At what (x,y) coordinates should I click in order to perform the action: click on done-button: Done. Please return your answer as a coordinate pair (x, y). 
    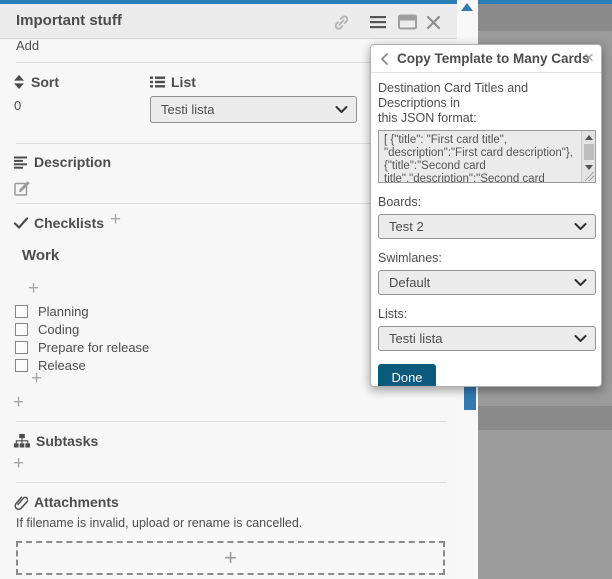
    Looking at the image, I should click on (407, 375).